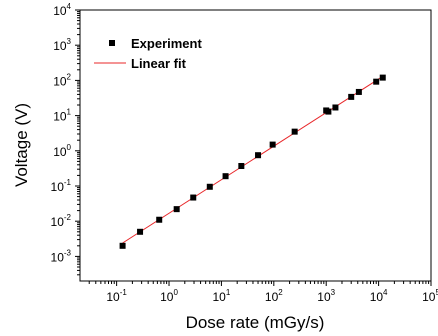 Image resolution: width=438 pixels, height=336 pixels. I want to click on y-axis-title: Voltage (V), so click(21, 145).